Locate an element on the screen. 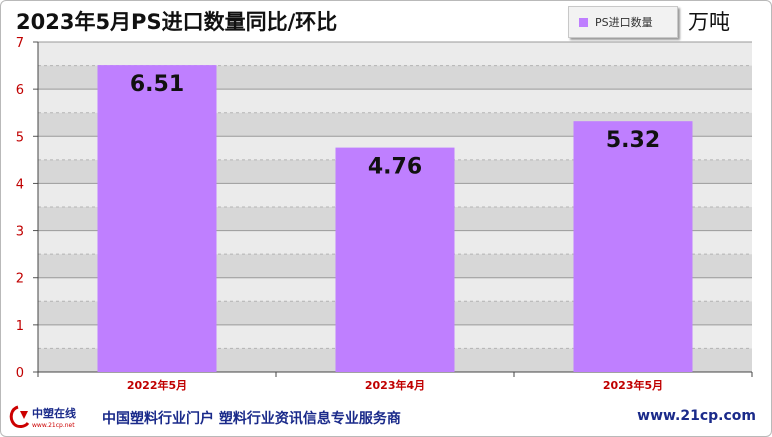  y-tick-label: 6 is located at coordinates (20, 90).